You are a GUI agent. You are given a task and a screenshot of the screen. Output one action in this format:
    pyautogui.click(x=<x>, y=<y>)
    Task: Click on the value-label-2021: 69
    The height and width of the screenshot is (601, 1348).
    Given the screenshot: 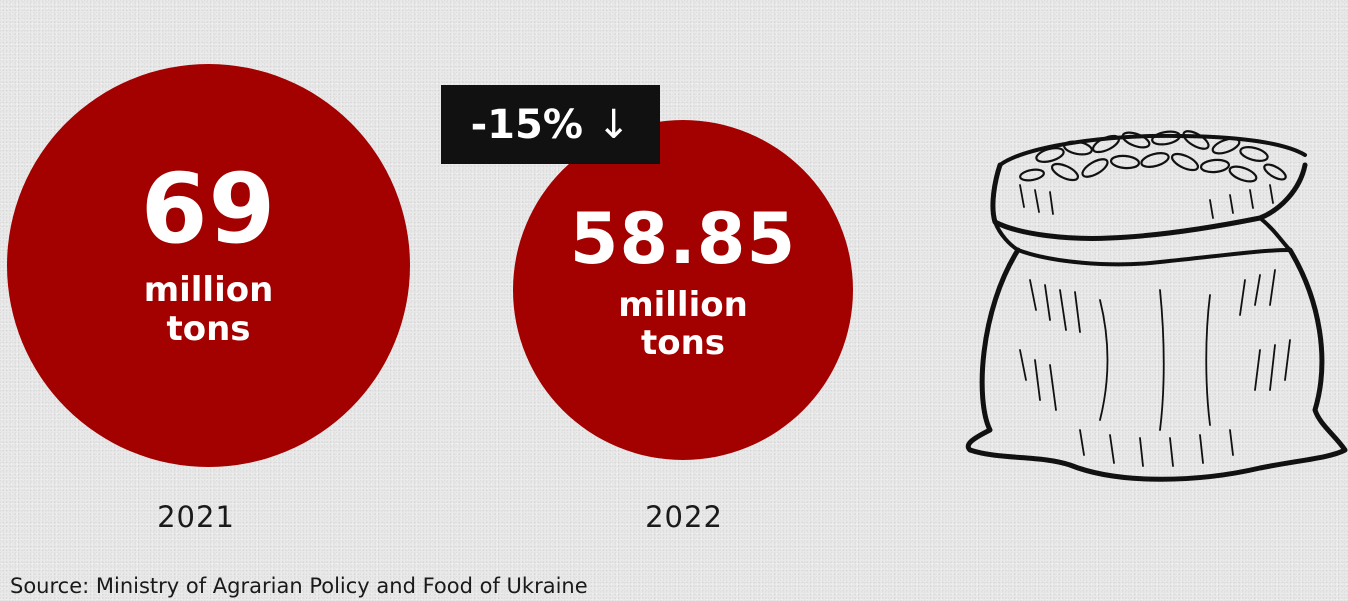 What is the action you would take?
    pyautogui.click(x=208, y=209)
    